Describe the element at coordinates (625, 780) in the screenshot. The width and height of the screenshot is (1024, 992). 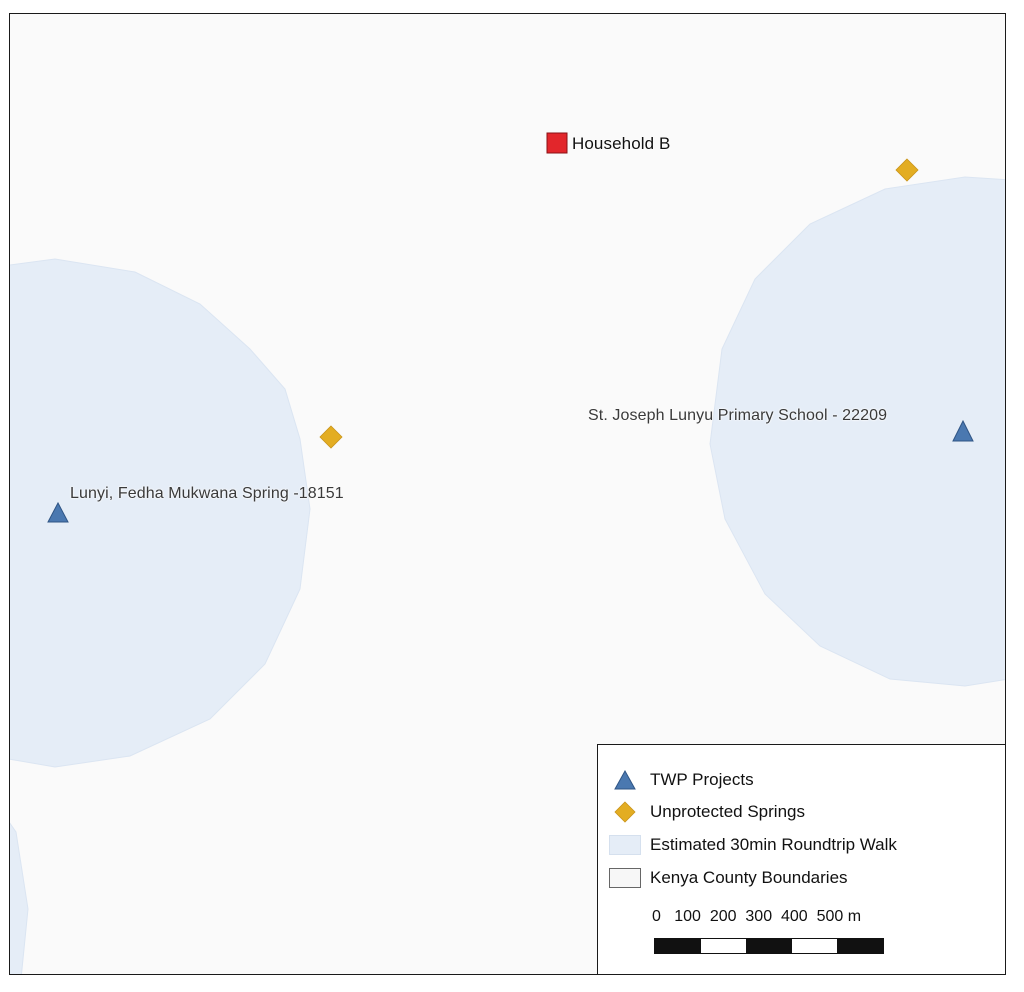
I see `triangle-icon` at that location.